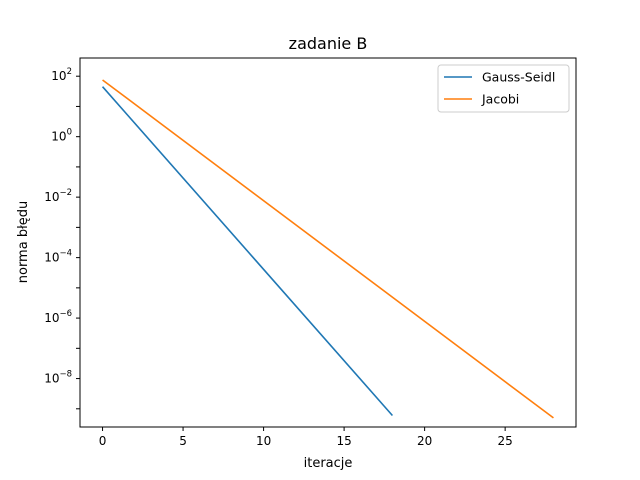 Image resolution: width=640 pixels, height=480 pixels. Describe the element at coordinates (65, 314) in the screenshot. I see `y-tick-exponent: −6` at that location.